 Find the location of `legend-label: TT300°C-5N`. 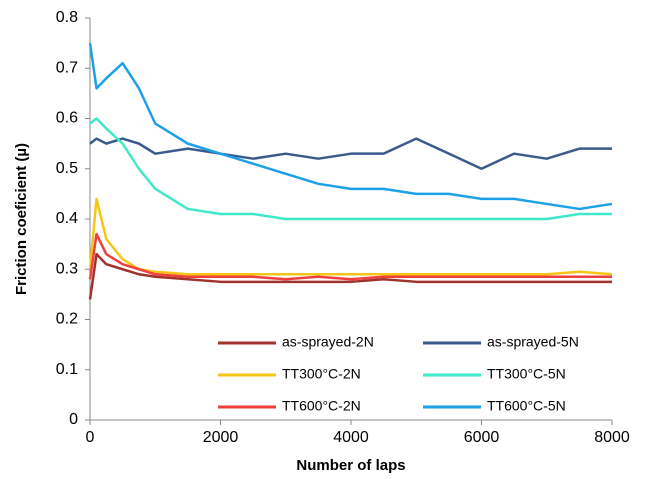

legend-label: TT300°C-5N is located at coordinates (526, 374).